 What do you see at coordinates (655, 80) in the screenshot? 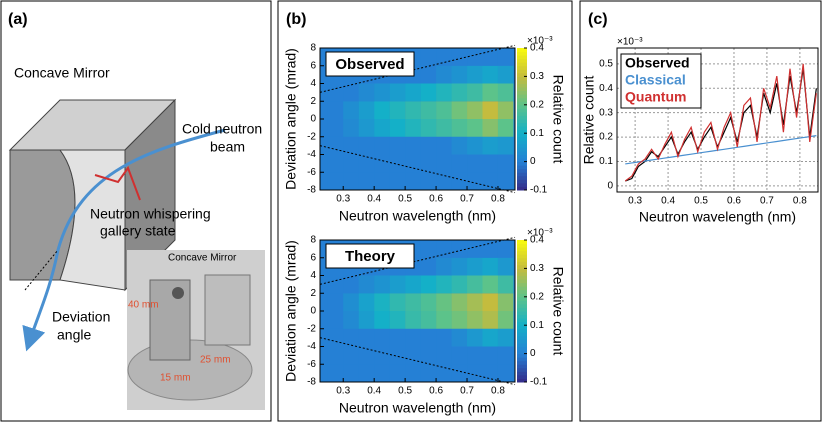
I see `legend-entry: Classical` at bounding box center [655, 80].